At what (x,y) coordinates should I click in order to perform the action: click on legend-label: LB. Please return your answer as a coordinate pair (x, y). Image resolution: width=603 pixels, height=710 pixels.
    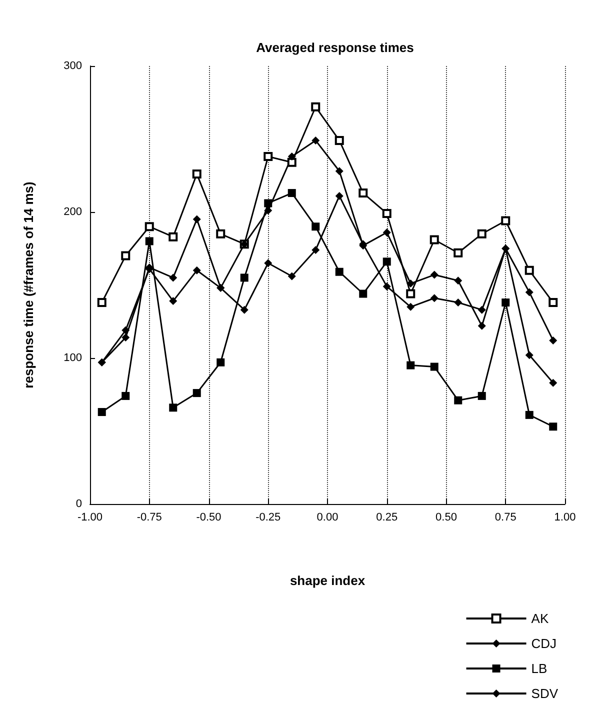
    Looking at the image, I should click on (539, 668).